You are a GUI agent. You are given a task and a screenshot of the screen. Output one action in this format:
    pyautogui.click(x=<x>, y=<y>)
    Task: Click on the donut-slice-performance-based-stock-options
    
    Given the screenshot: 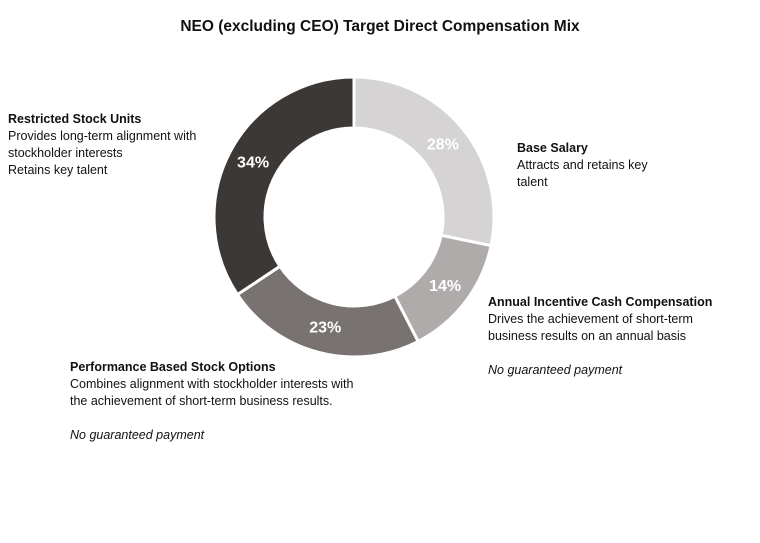 What is the action you would take?
    pyautogui.click(x=328, y=311)
    